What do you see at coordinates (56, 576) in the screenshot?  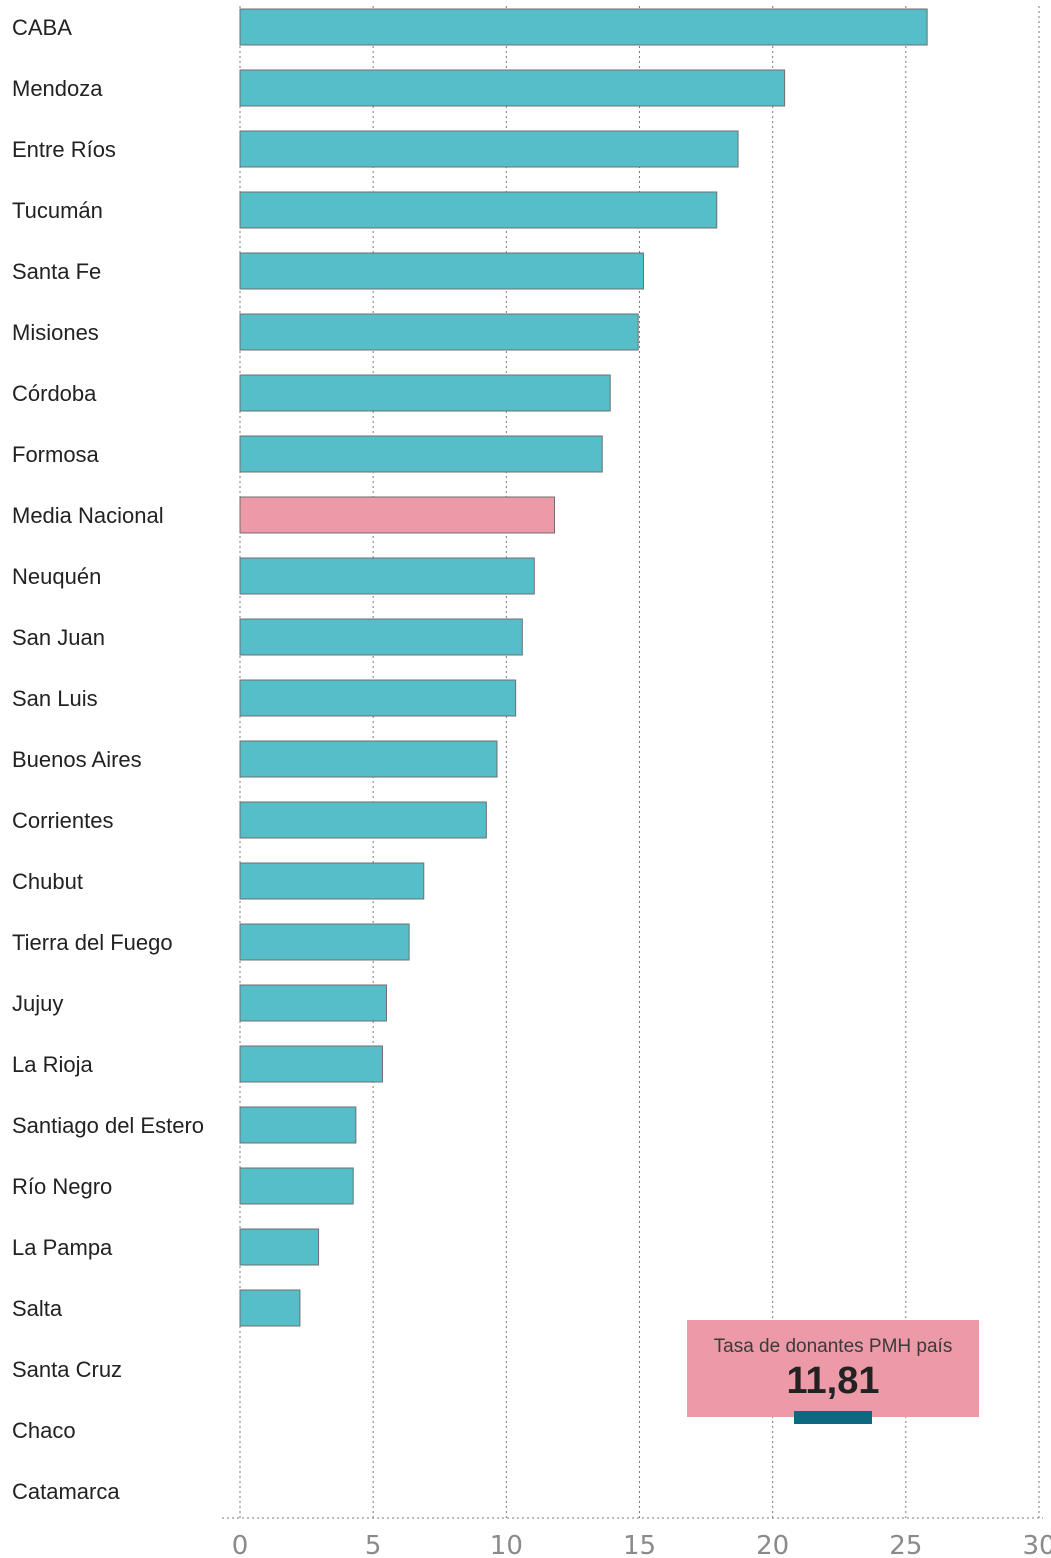 I see `category-label: Neuquén` at bounding box center [56, 576].